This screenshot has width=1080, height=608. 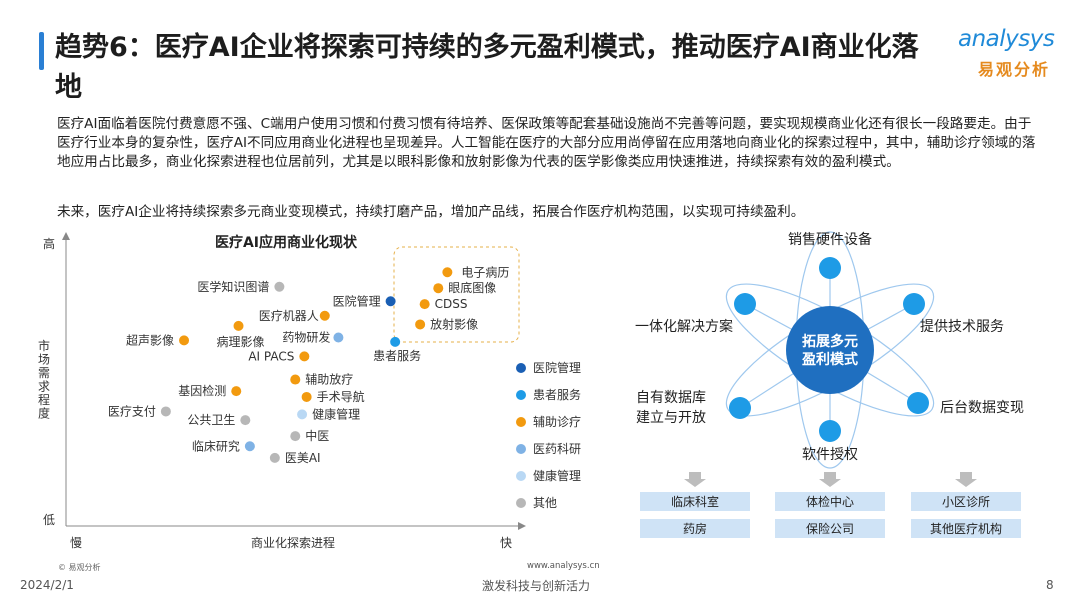 What do you see at coordinates (211, 420) in the screenshot?
I see `point-label: 公共卫生` at bounding box center [211, 420].